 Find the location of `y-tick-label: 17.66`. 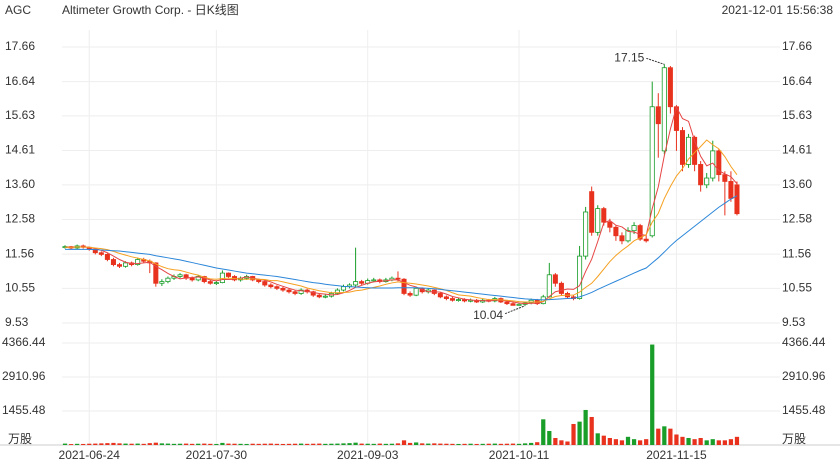

y-tick-label: 17.66 is located at coordinates (797, 46).